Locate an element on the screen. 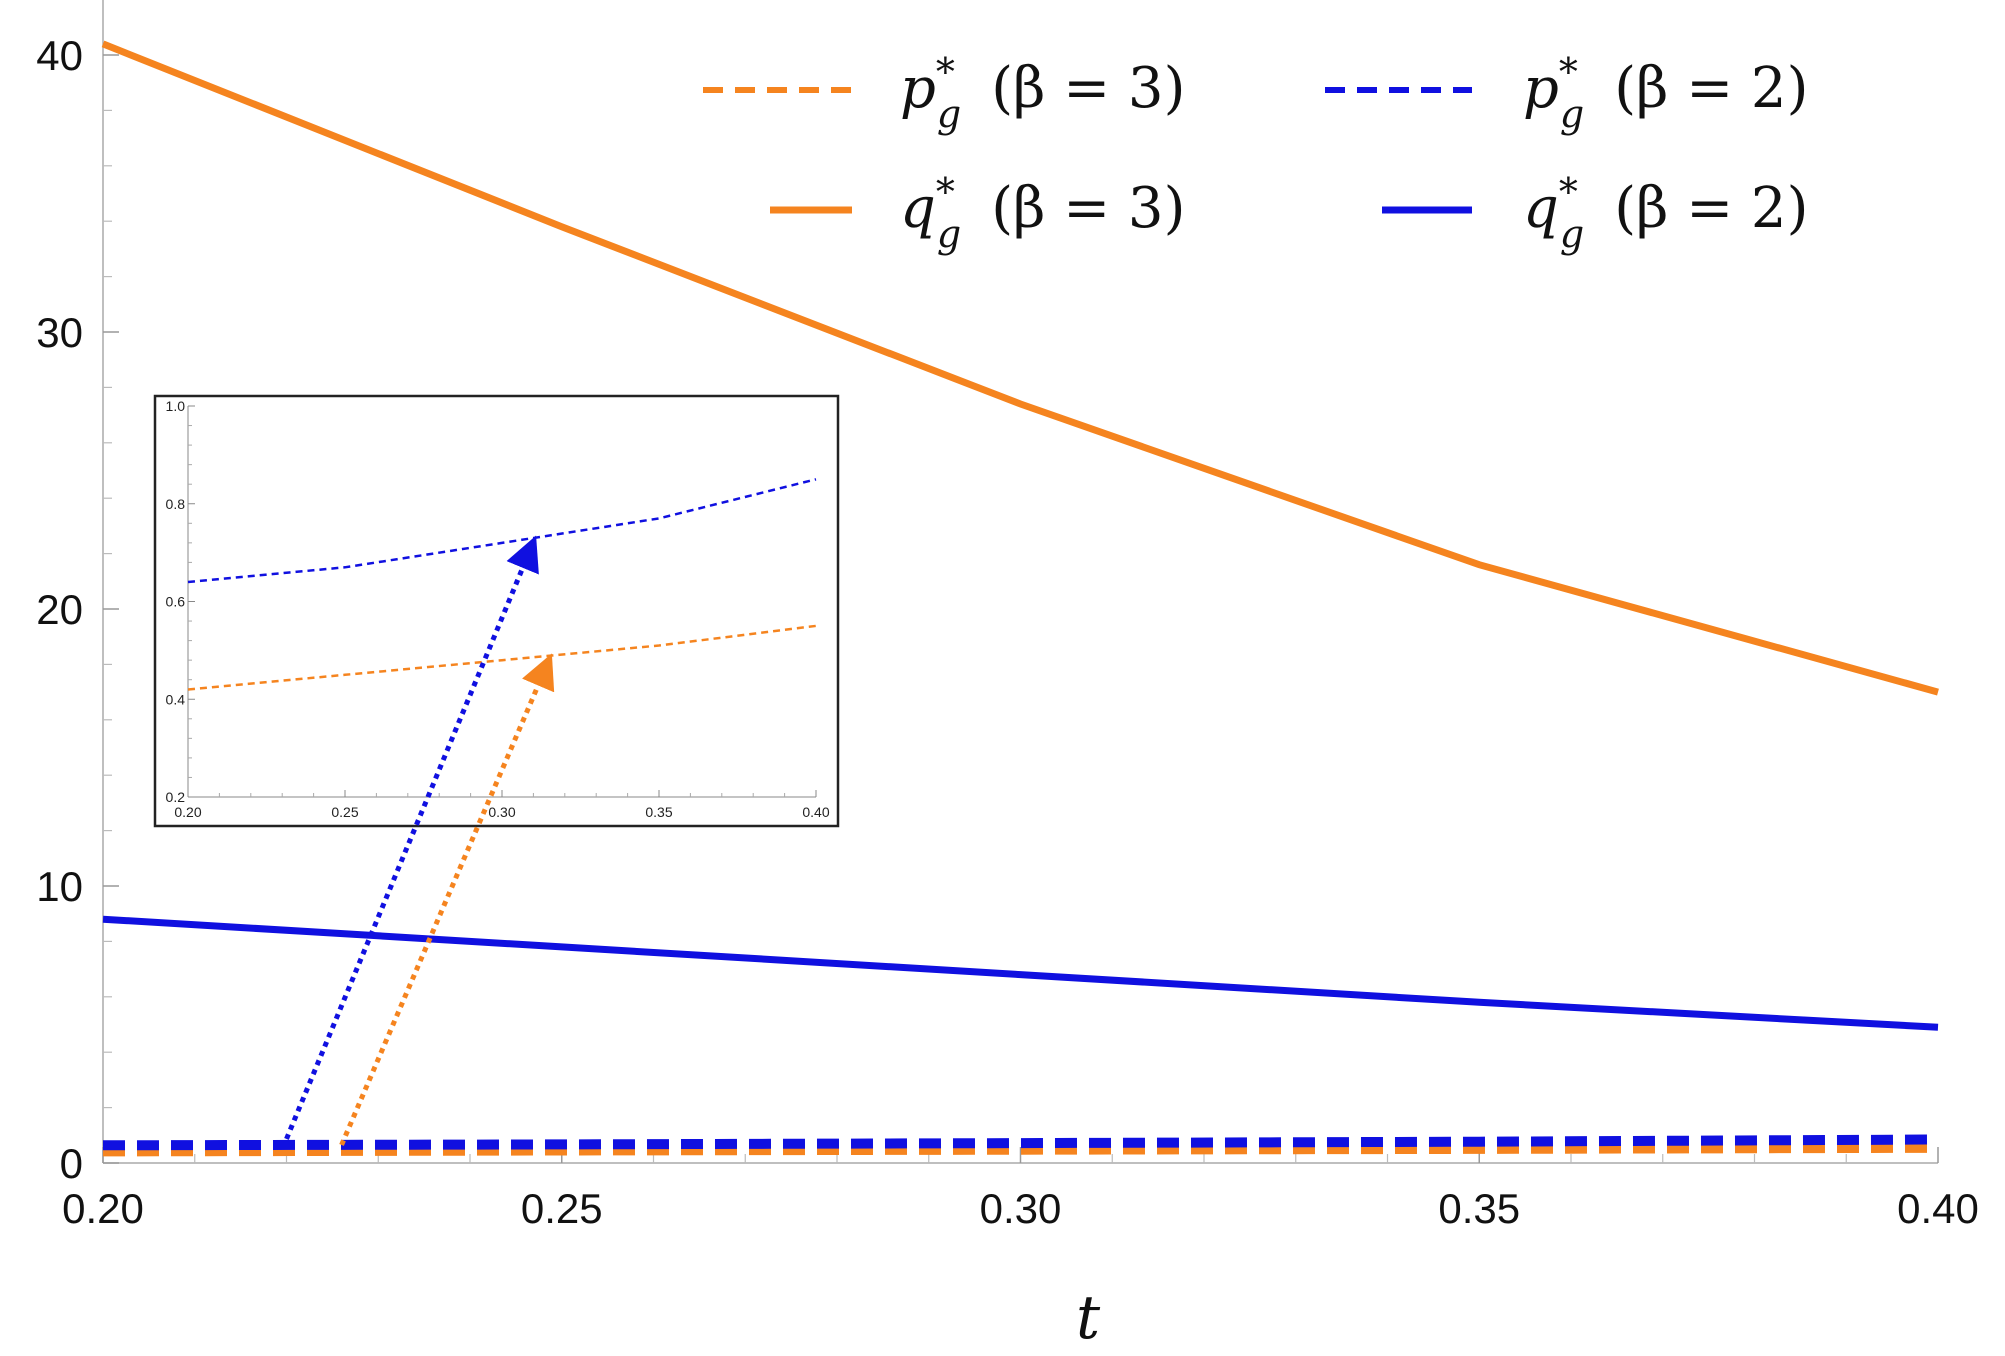 This screenshot has height=1356, width=2005. inset-x-tick-label: 0.20 is located at coordinates (187, 812).